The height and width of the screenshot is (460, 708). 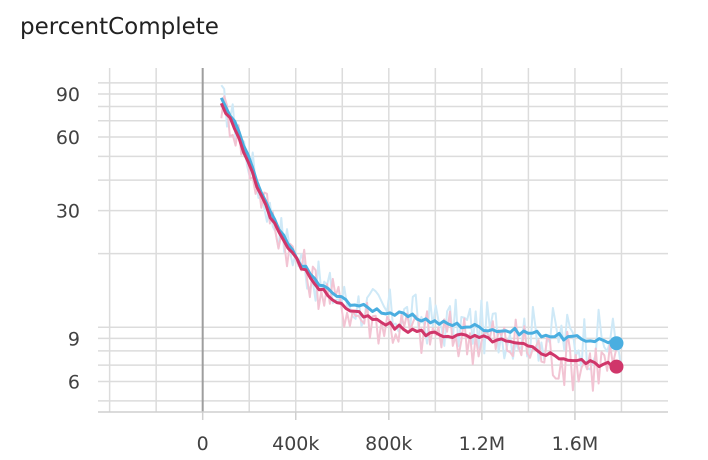 I want to click on chart-title: percentComplete, so click(x=119, y=27).